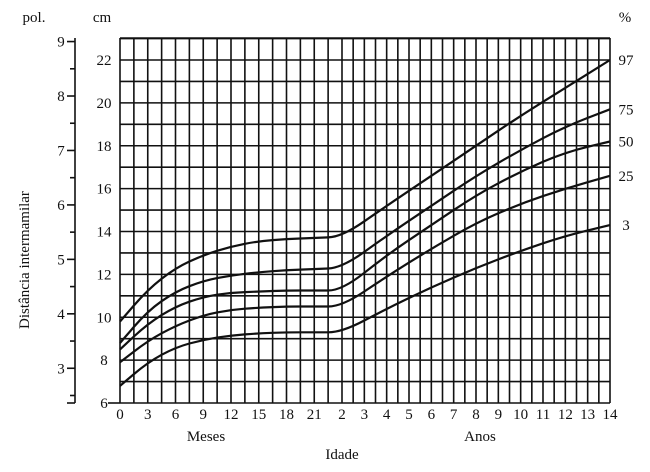 This screenshot has height=472, width=650. I want to click on y-tick-cm-label: 16, so click(105, 190).